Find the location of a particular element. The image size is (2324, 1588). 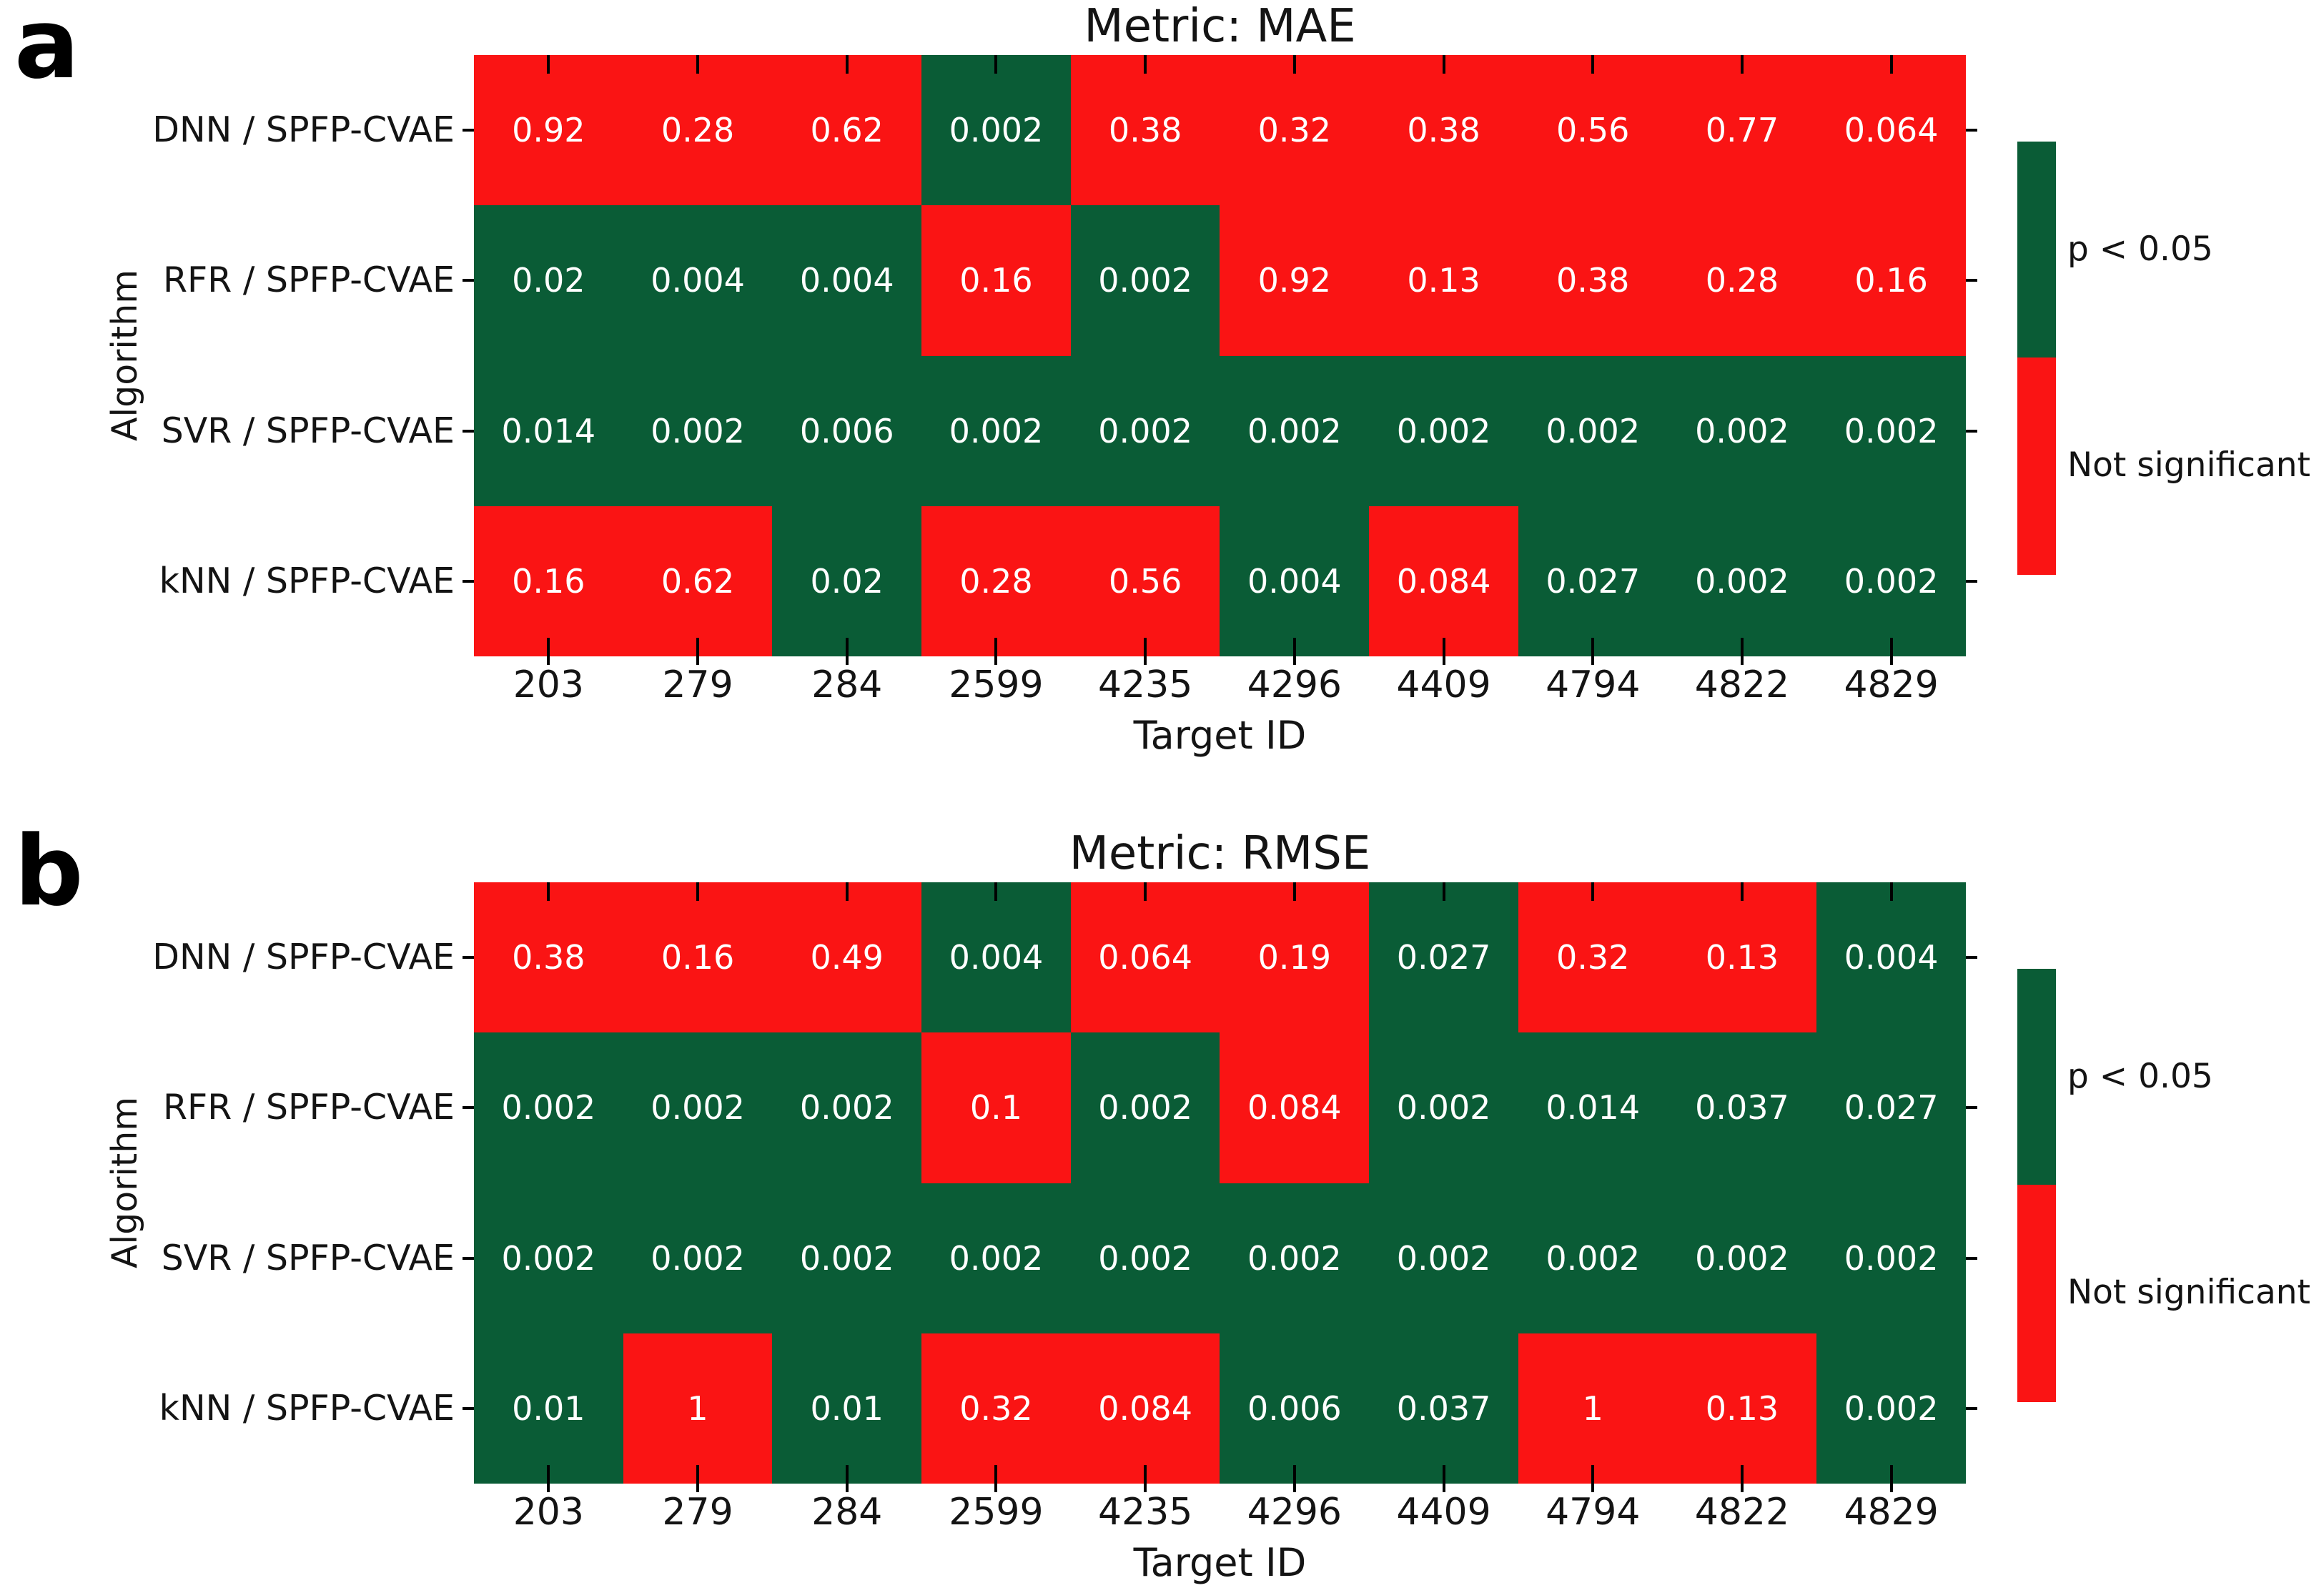

heatmap-cell: 0.77 is located at coordinates (1742, 130).